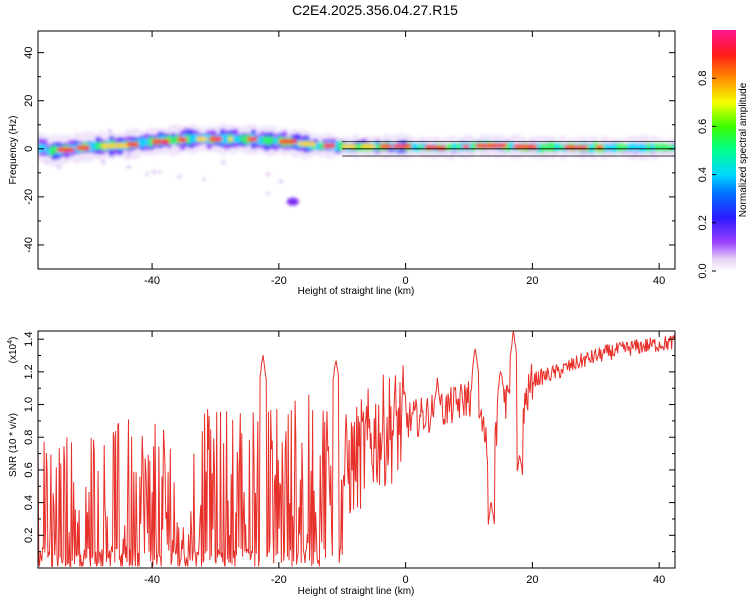  What do you see at coordinates (29, 437) in the screenshot?
I see `snr-y-tick-label: 0.8` at bounding box center [29, 437].